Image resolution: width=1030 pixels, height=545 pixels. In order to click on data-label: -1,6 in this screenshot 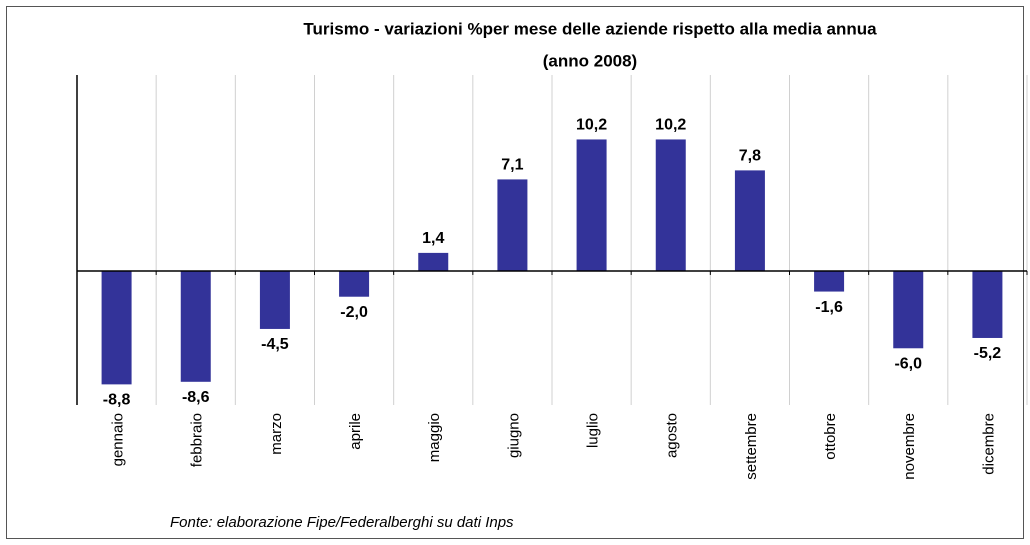, I will do `click(829, 307)`.